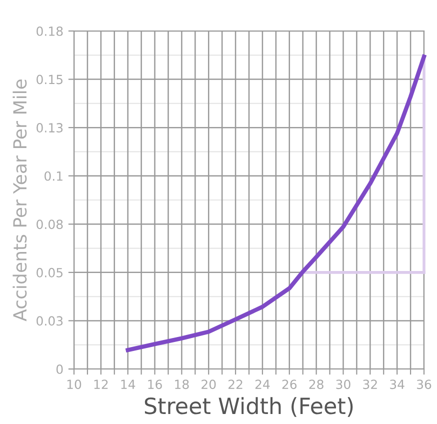 The height and width of the screenshot is (424, 437). What do you see at coordinates (248, 407) in the screenshot?
I see `x-axis-title: Street Width (Feet)` at bounding box center [248, 407].